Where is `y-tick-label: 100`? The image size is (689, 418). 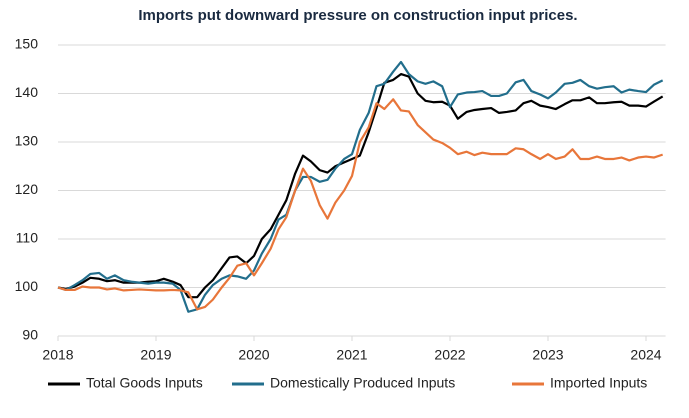 y-tick-label: 100 is located at coordinates (27, 286).